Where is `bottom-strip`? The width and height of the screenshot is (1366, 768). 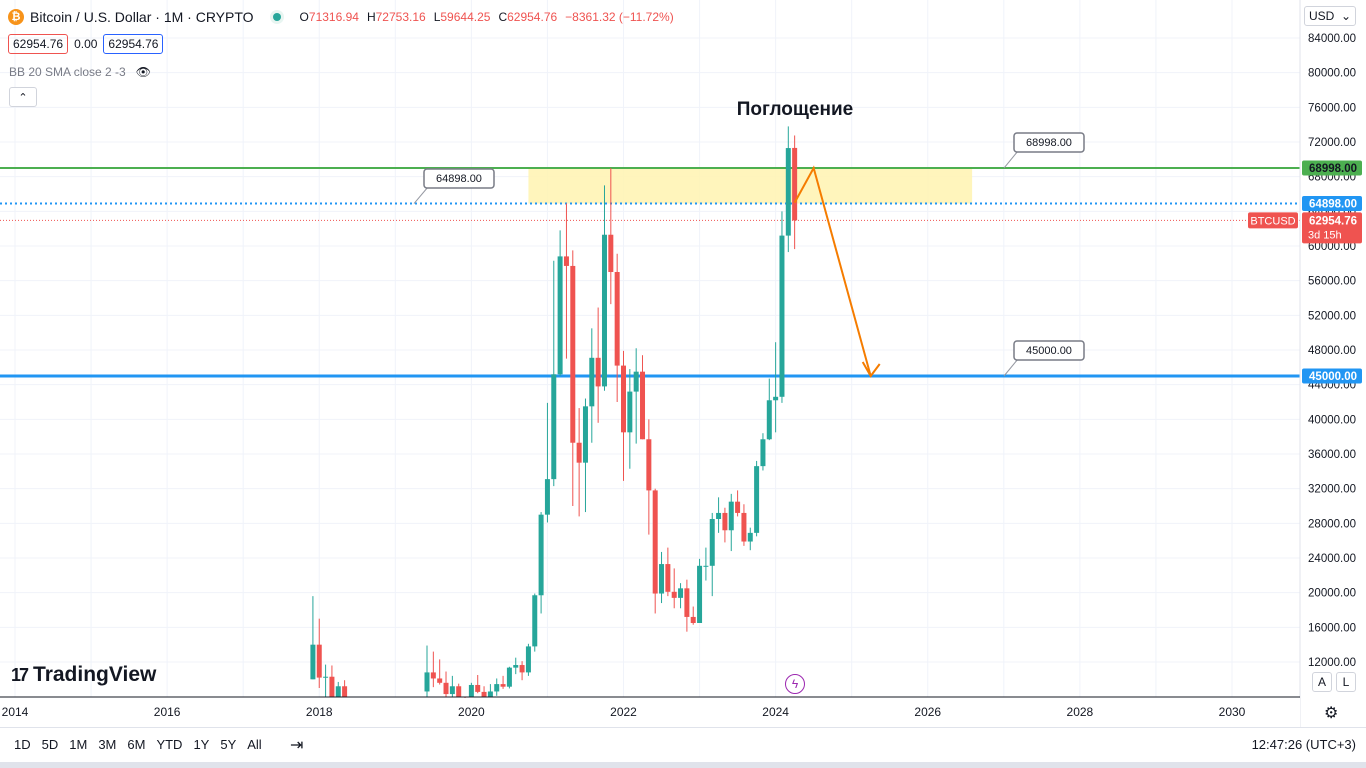 bottom-strip is located at coordinates (683, 765).